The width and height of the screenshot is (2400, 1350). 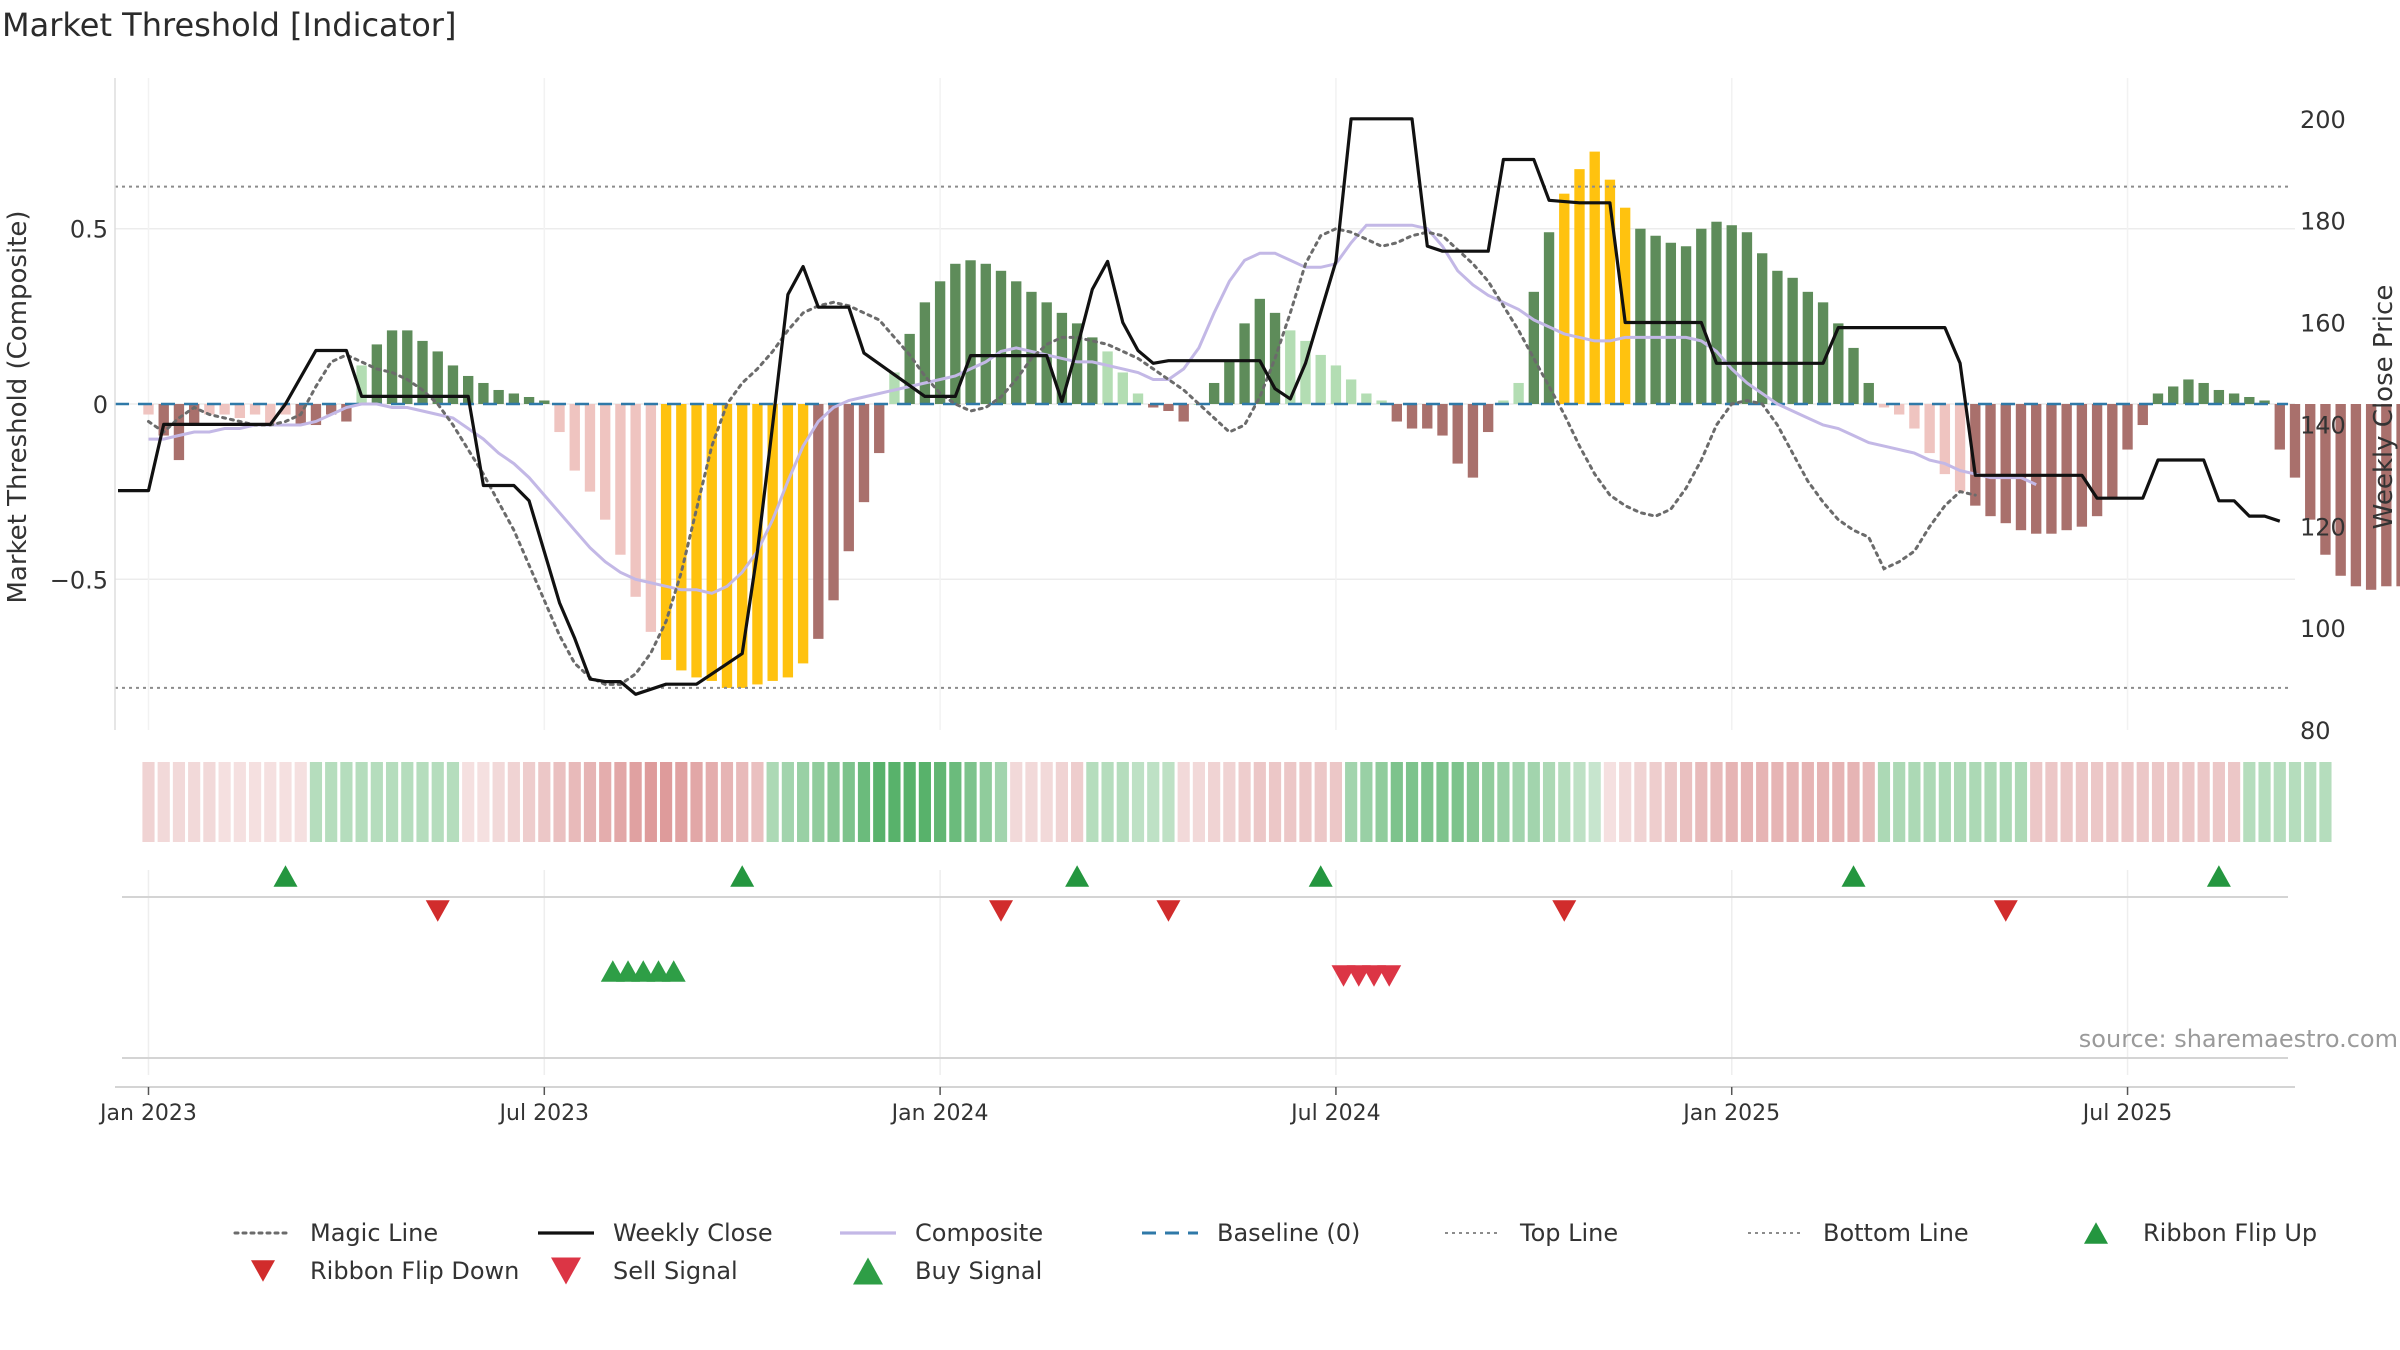 I want to click on x-tick-label: Jan 2024, so click(x=939, y=1113).